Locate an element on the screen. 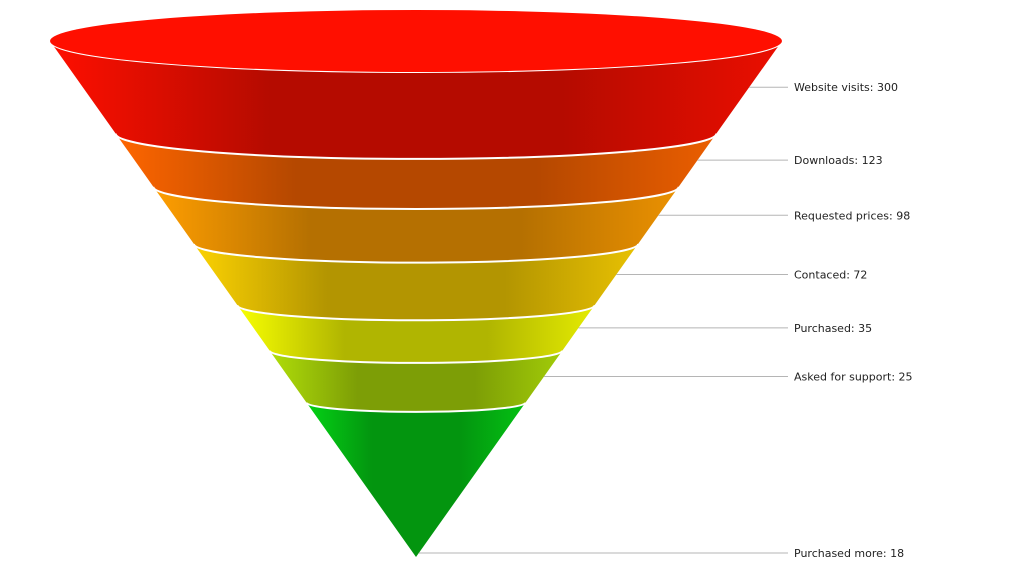  slice-label-downloads: Downloads: 123 is located at coordinates (838, 160).